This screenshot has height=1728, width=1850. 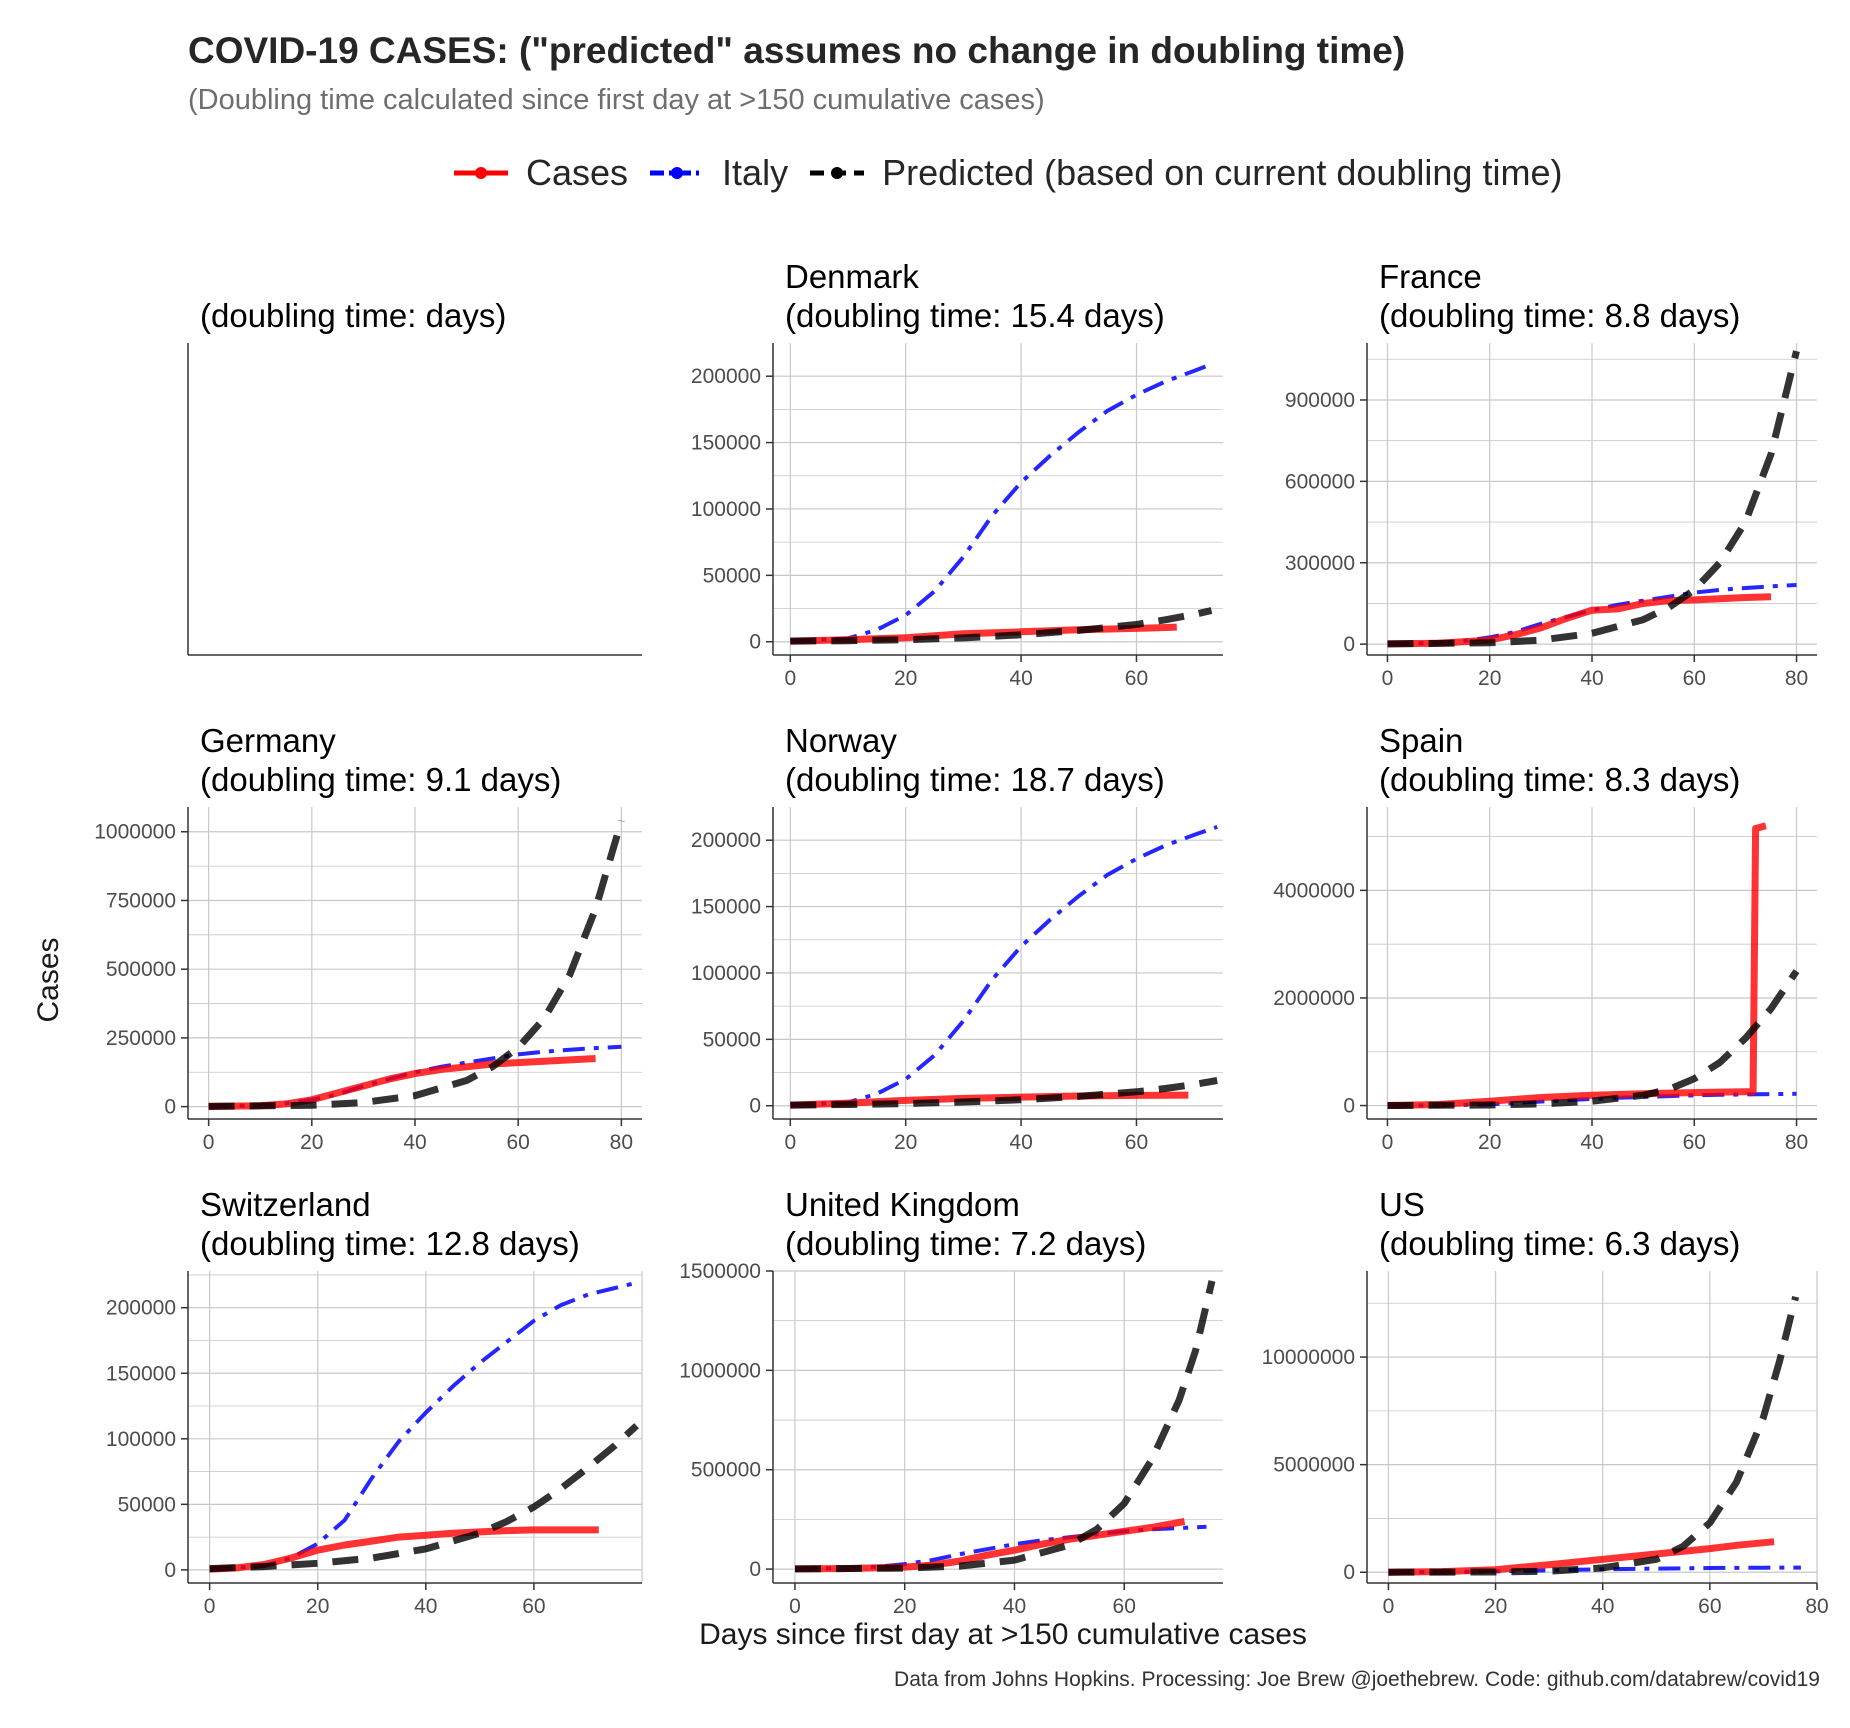 What do you see at coordinates (1314, 998) in the screenshot?
I see `y-tick-label: 2000000` at bounding box center [1314, 998].